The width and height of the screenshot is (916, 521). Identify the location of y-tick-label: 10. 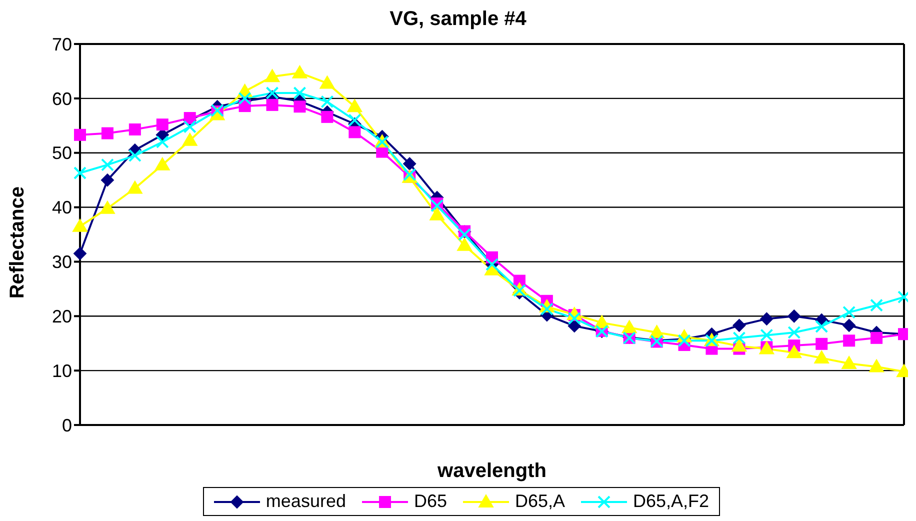
(62, 370).